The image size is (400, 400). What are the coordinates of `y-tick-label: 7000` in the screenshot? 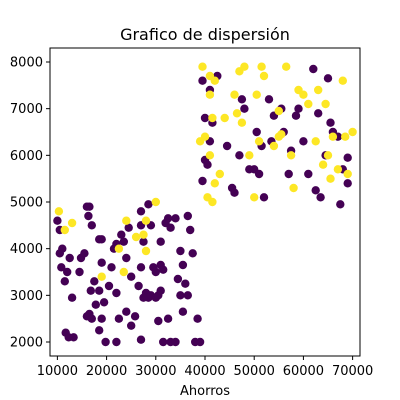 It's located at (26, 109).